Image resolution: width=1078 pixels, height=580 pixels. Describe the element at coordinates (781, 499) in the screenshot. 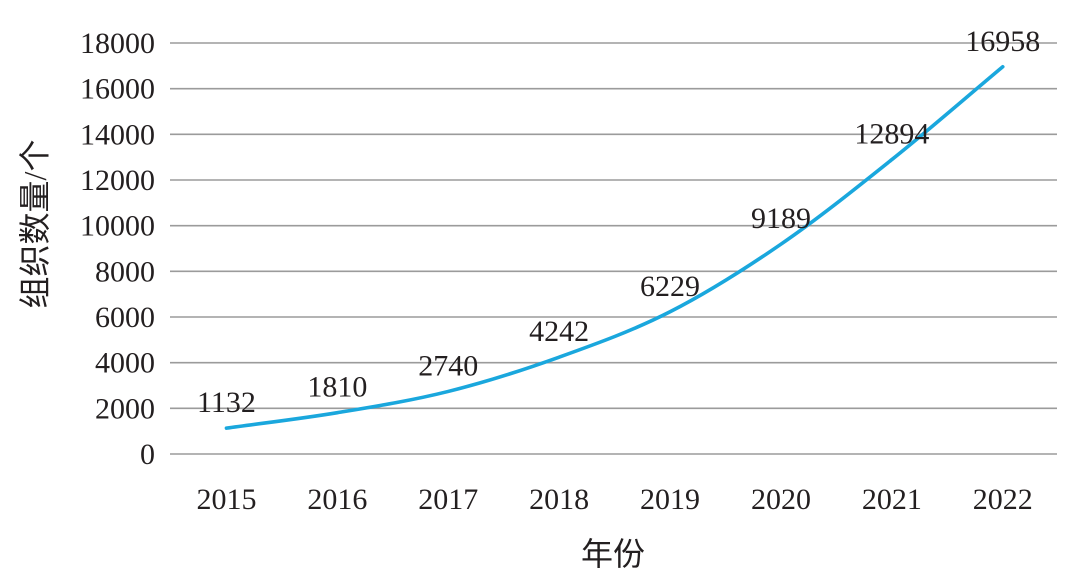

I see `x-tick-label: 2020` at that location.